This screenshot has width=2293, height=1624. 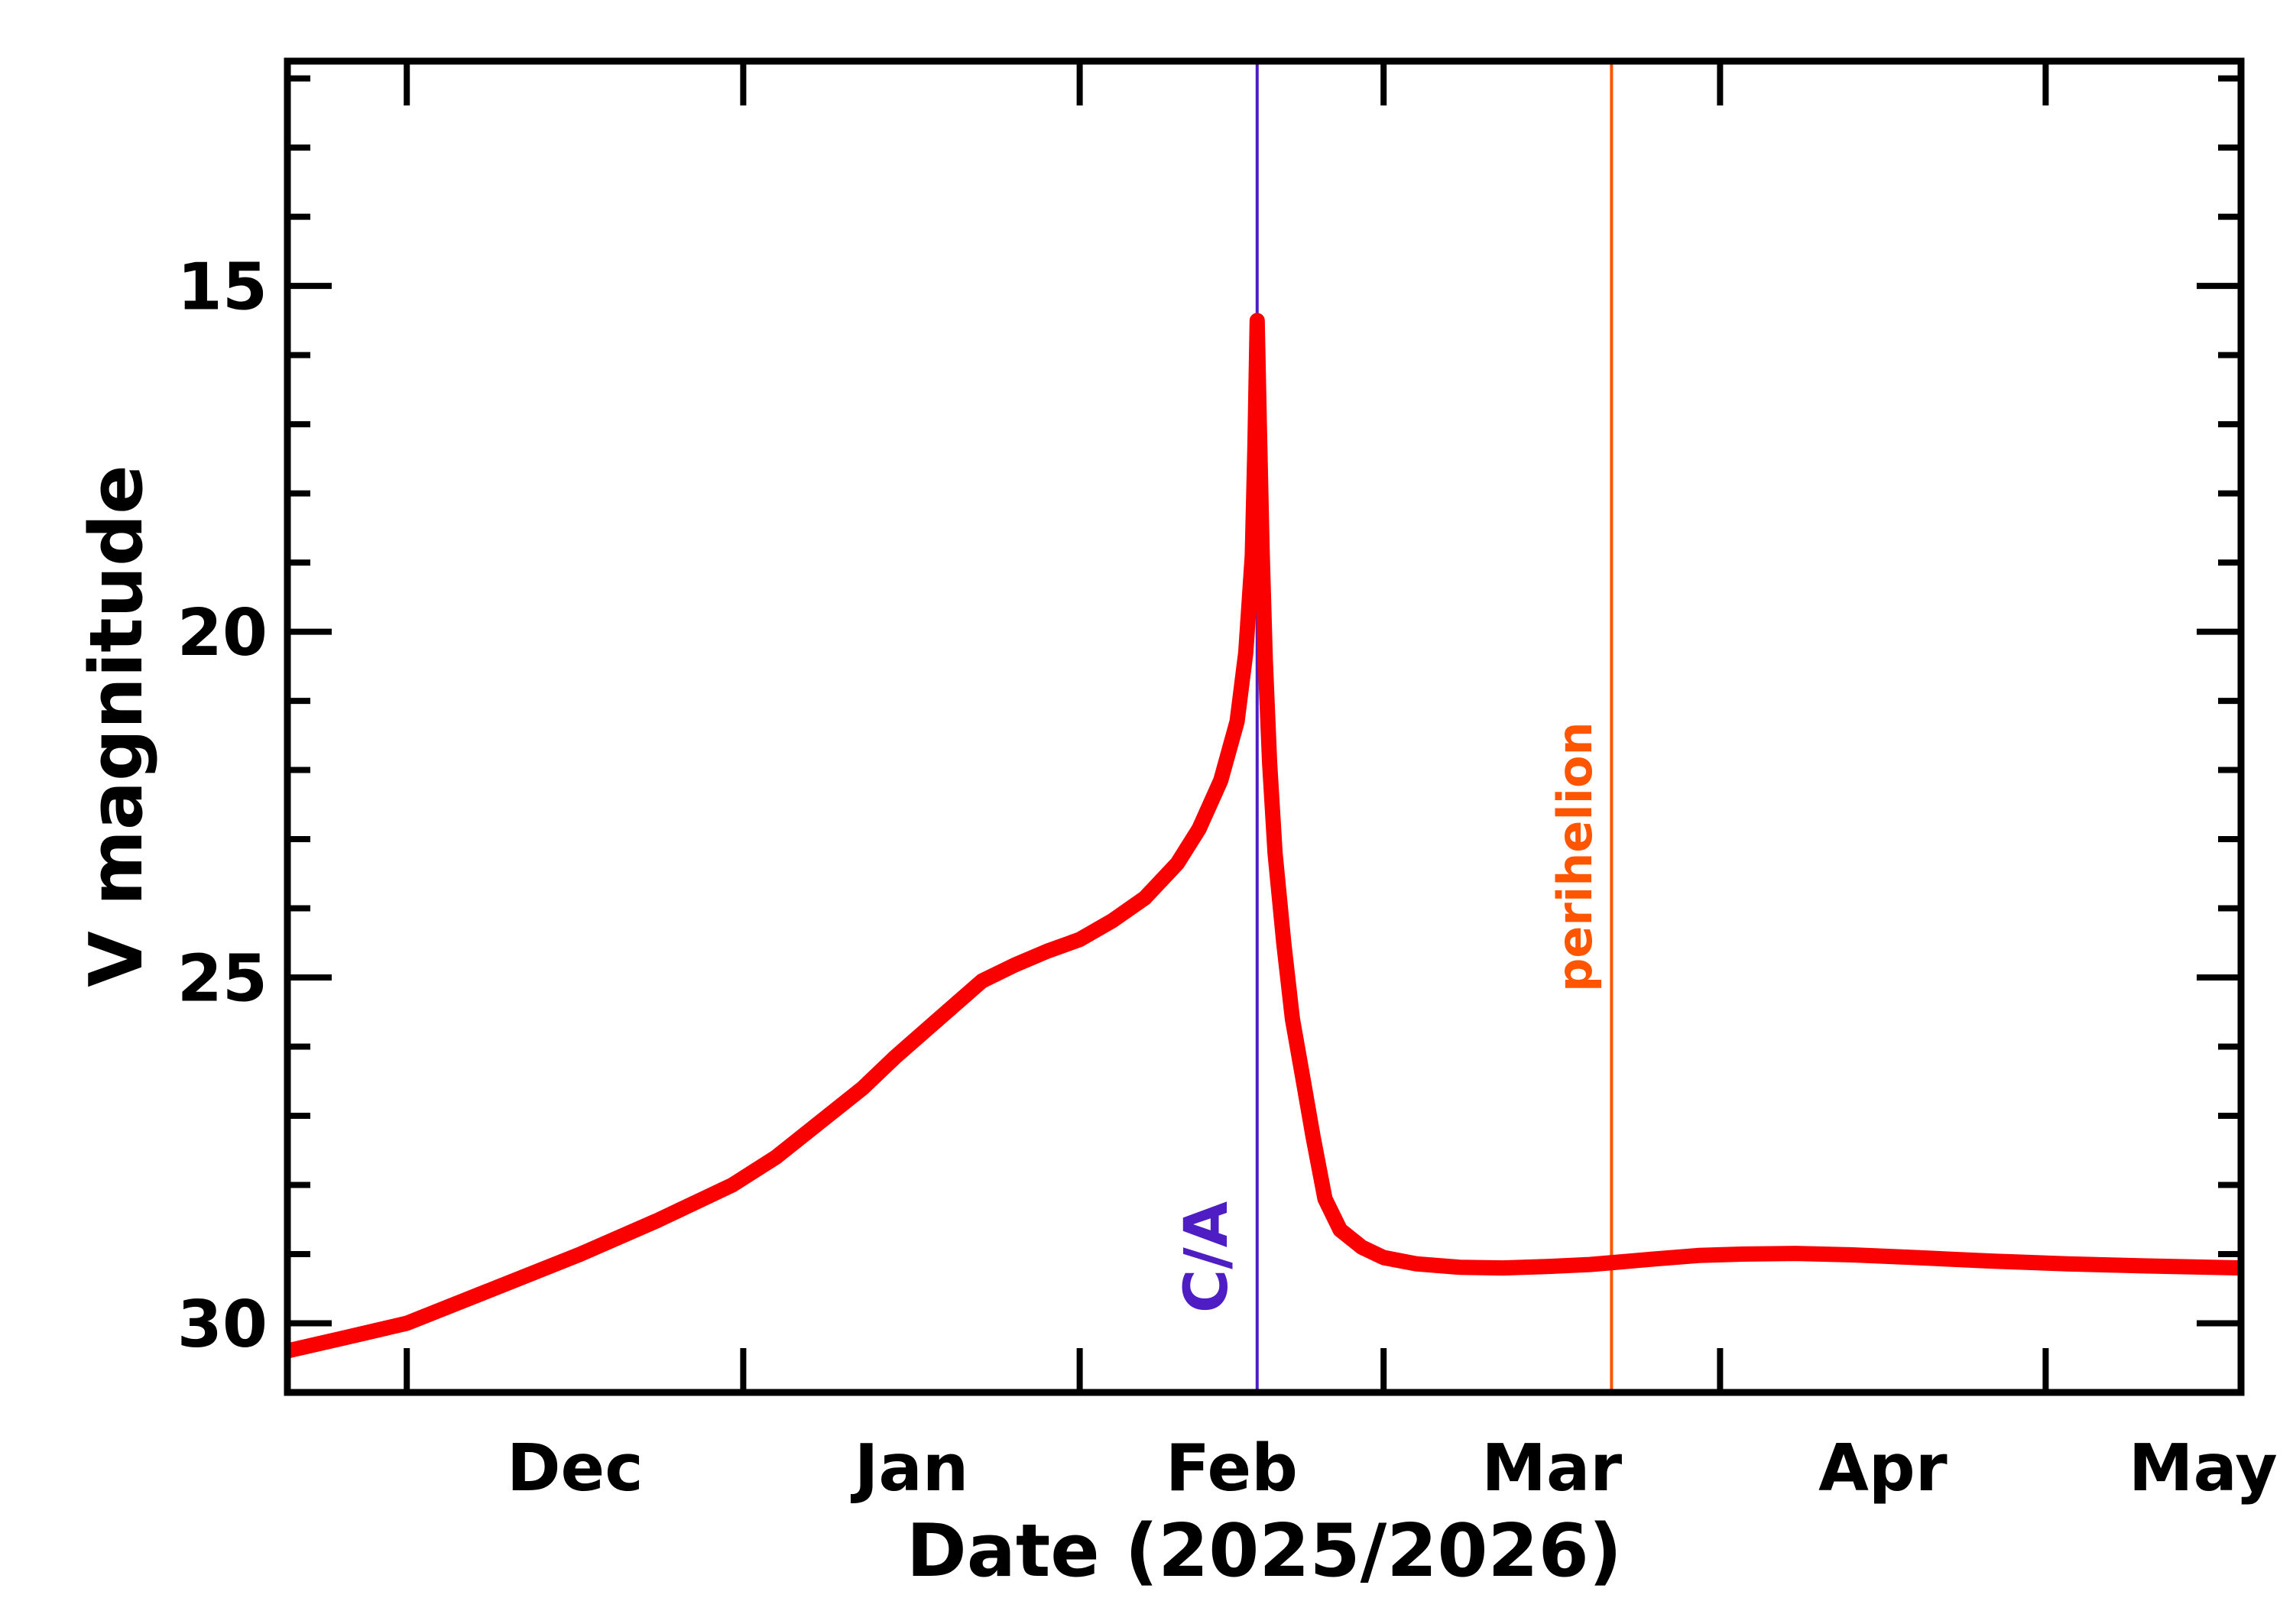 I want to click on y-axis-title: V magnitude, so click(x=117, y=726).